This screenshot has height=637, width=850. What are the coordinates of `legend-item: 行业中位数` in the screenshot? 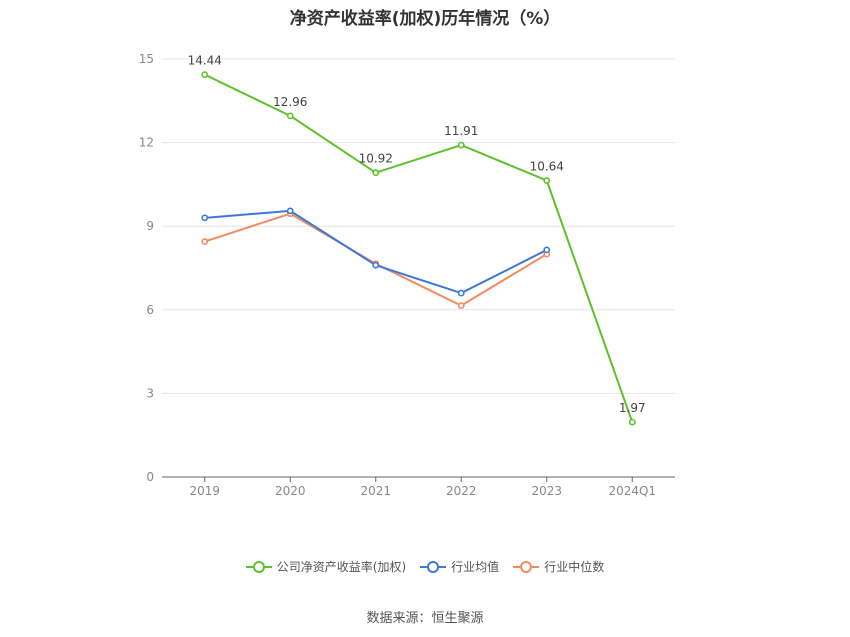 It's located at (558, 566).